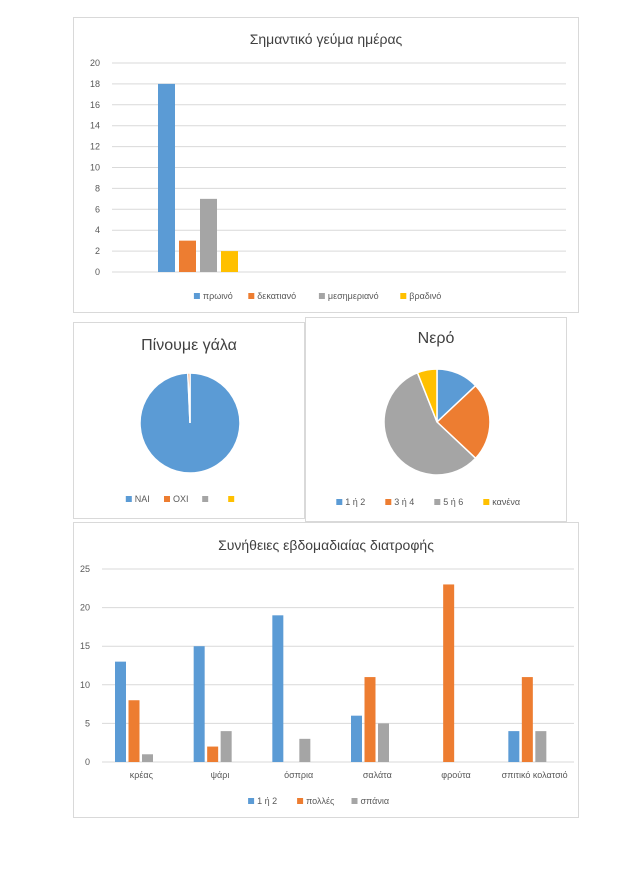 This screenshot has width=640, height=874. Describe the element at coordinates (97, 209) in the screenshot. I see `y-tick-label: 6` at that location.